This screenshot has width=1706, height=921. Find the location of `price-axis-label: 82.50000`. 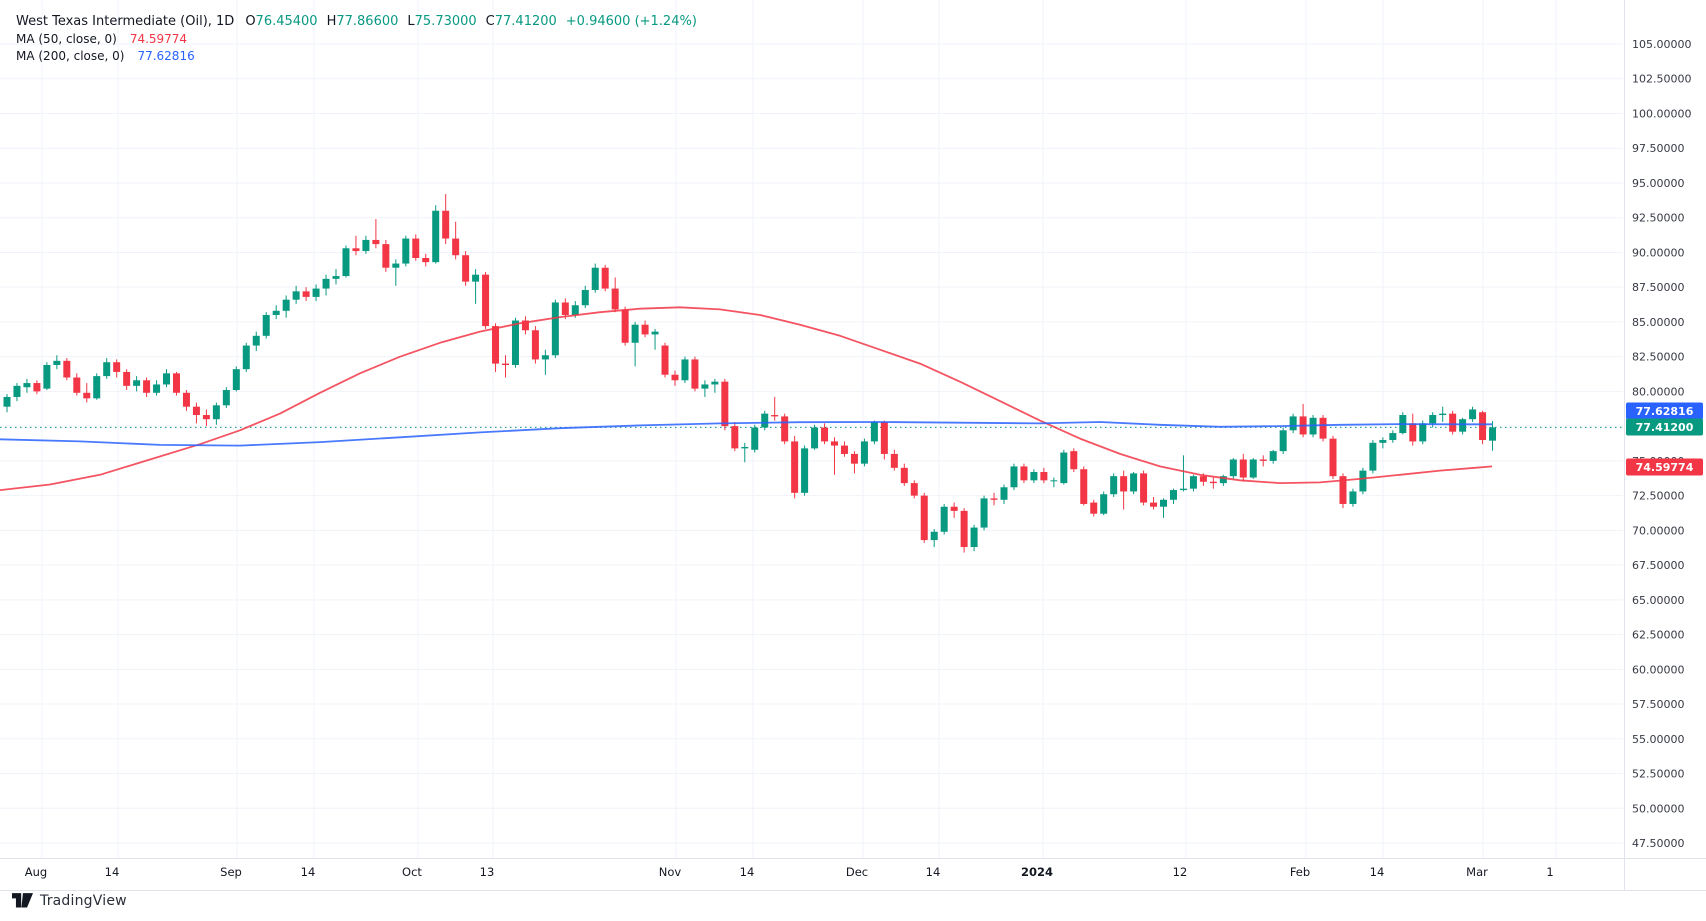

price-axis-label: 82.50000 is located at coordinates (1658, 357).